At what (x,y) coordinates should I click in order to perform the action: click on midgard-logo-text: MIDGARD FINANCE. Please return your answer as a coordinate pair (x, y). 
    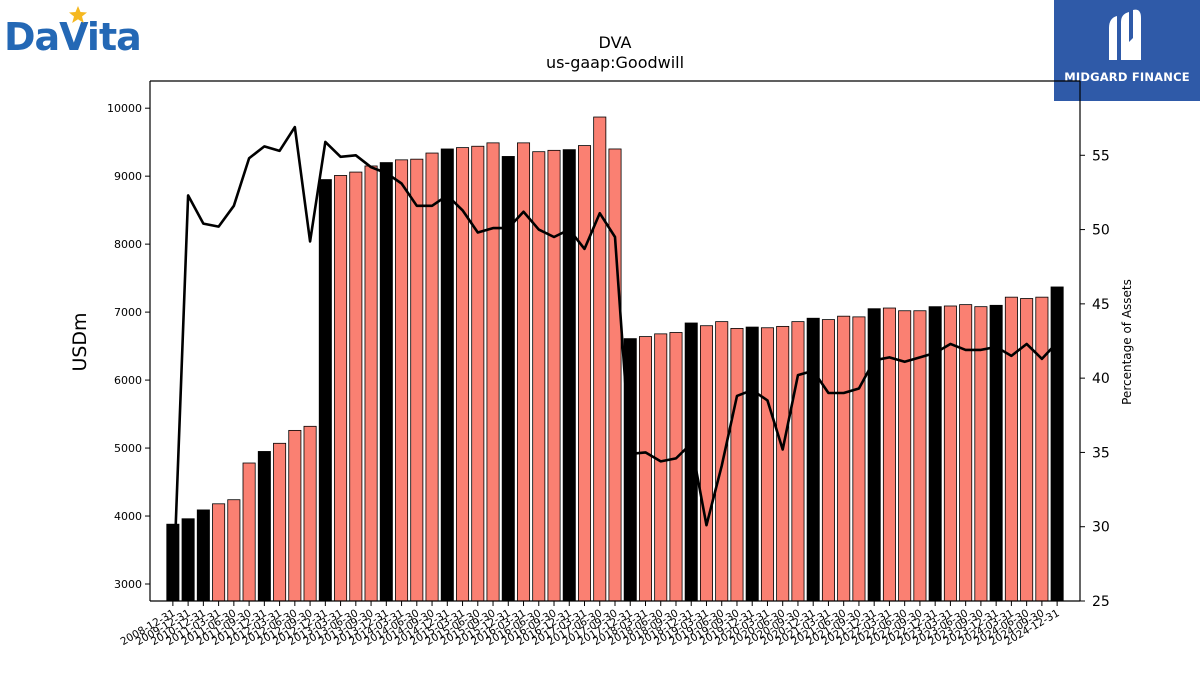
    Looking at the image, I should click on (1127, 77).